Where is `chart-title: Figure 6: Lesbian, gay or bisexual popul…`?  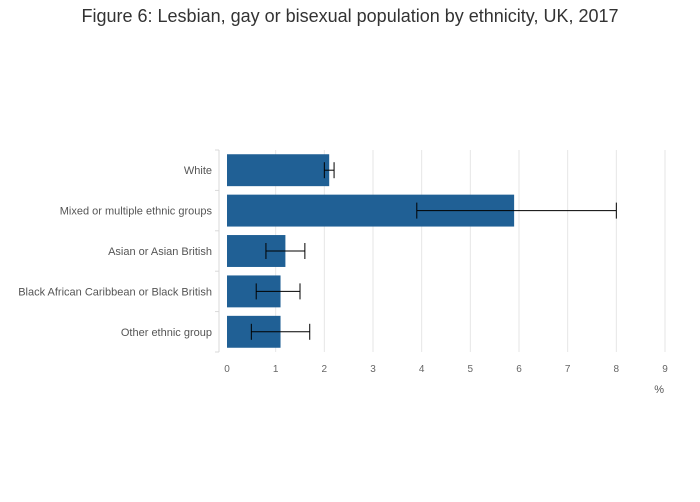 chart-title: Figure 6: Lesbian, gay or bisexual popul… is located at coordinates (350, 16).